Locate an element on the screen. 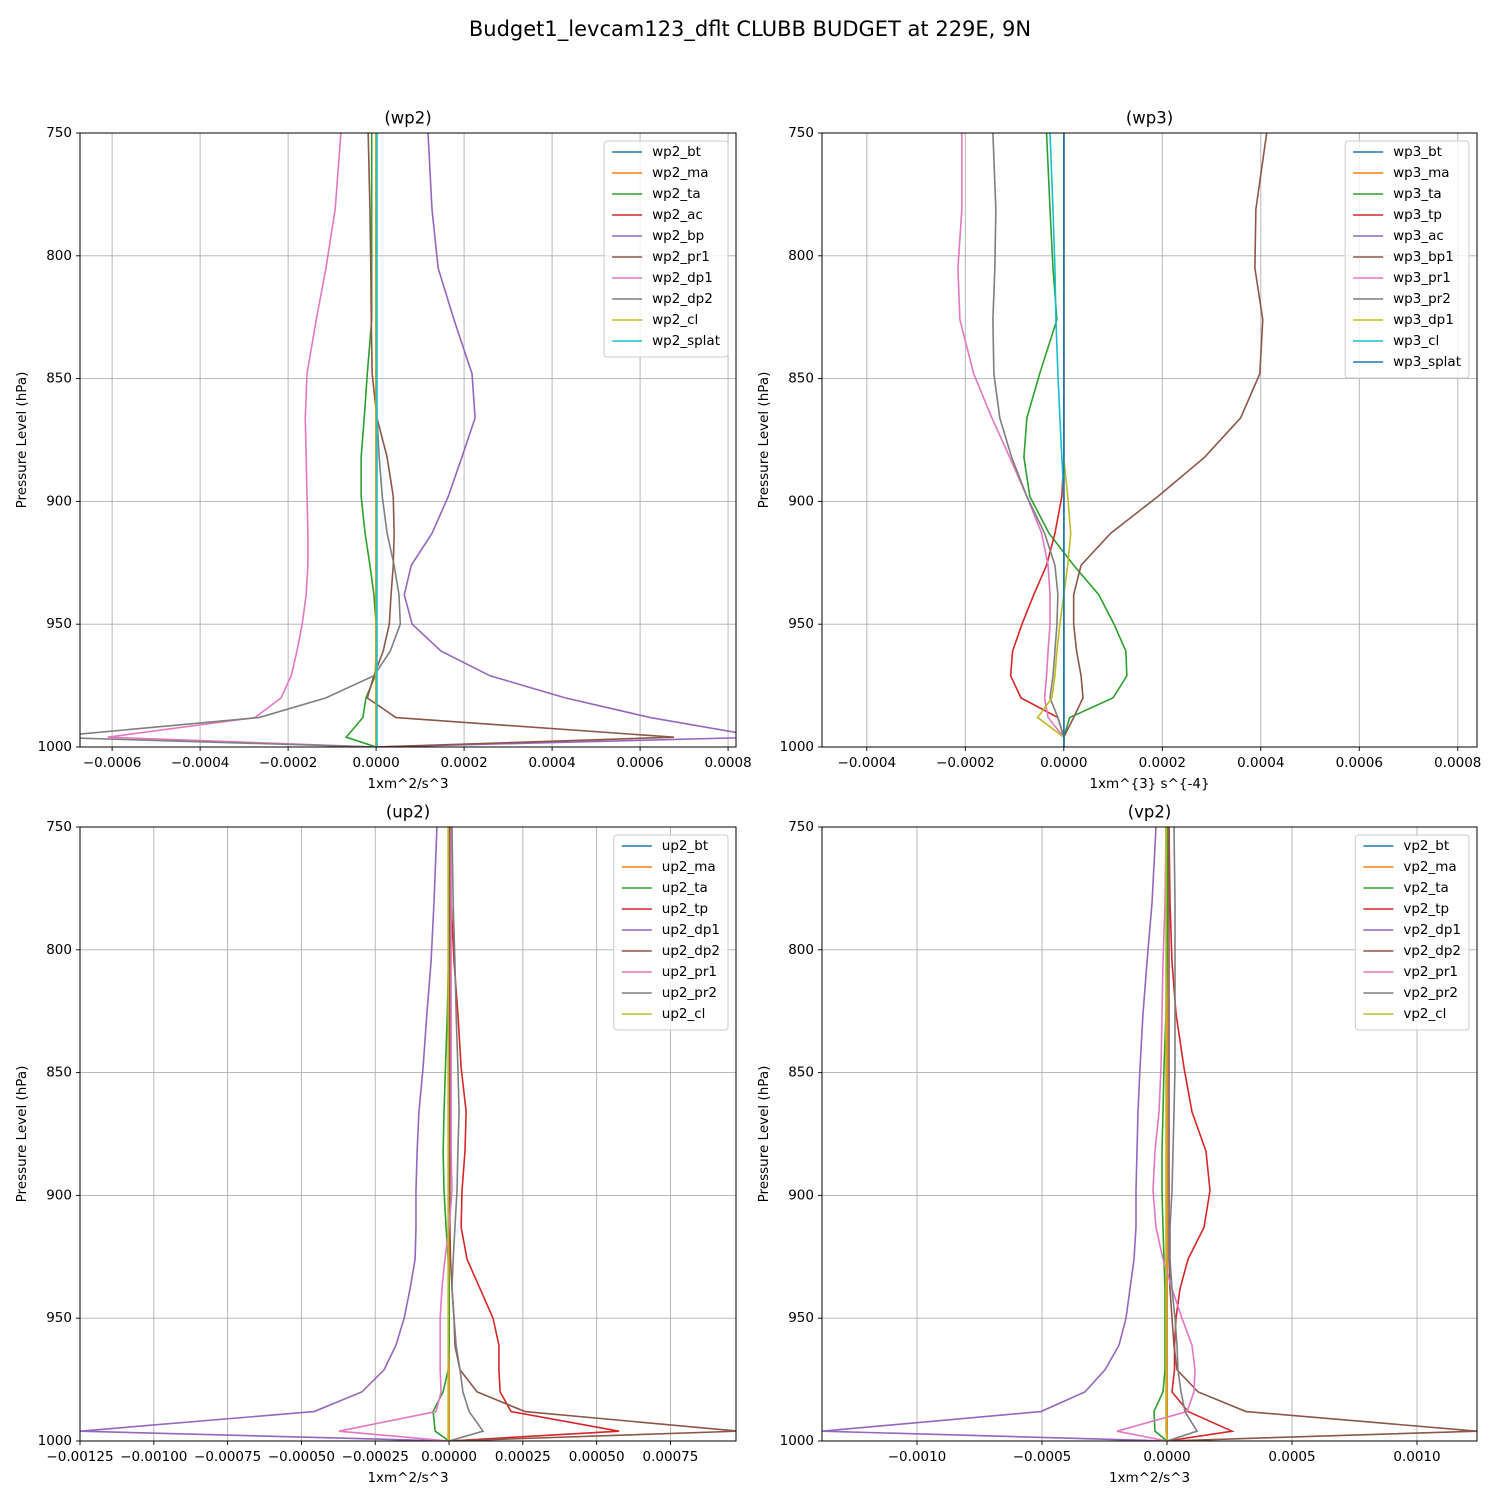  x-axis-label: 1xm^{3} s^{-4} is located at coordinates (1149, 784).